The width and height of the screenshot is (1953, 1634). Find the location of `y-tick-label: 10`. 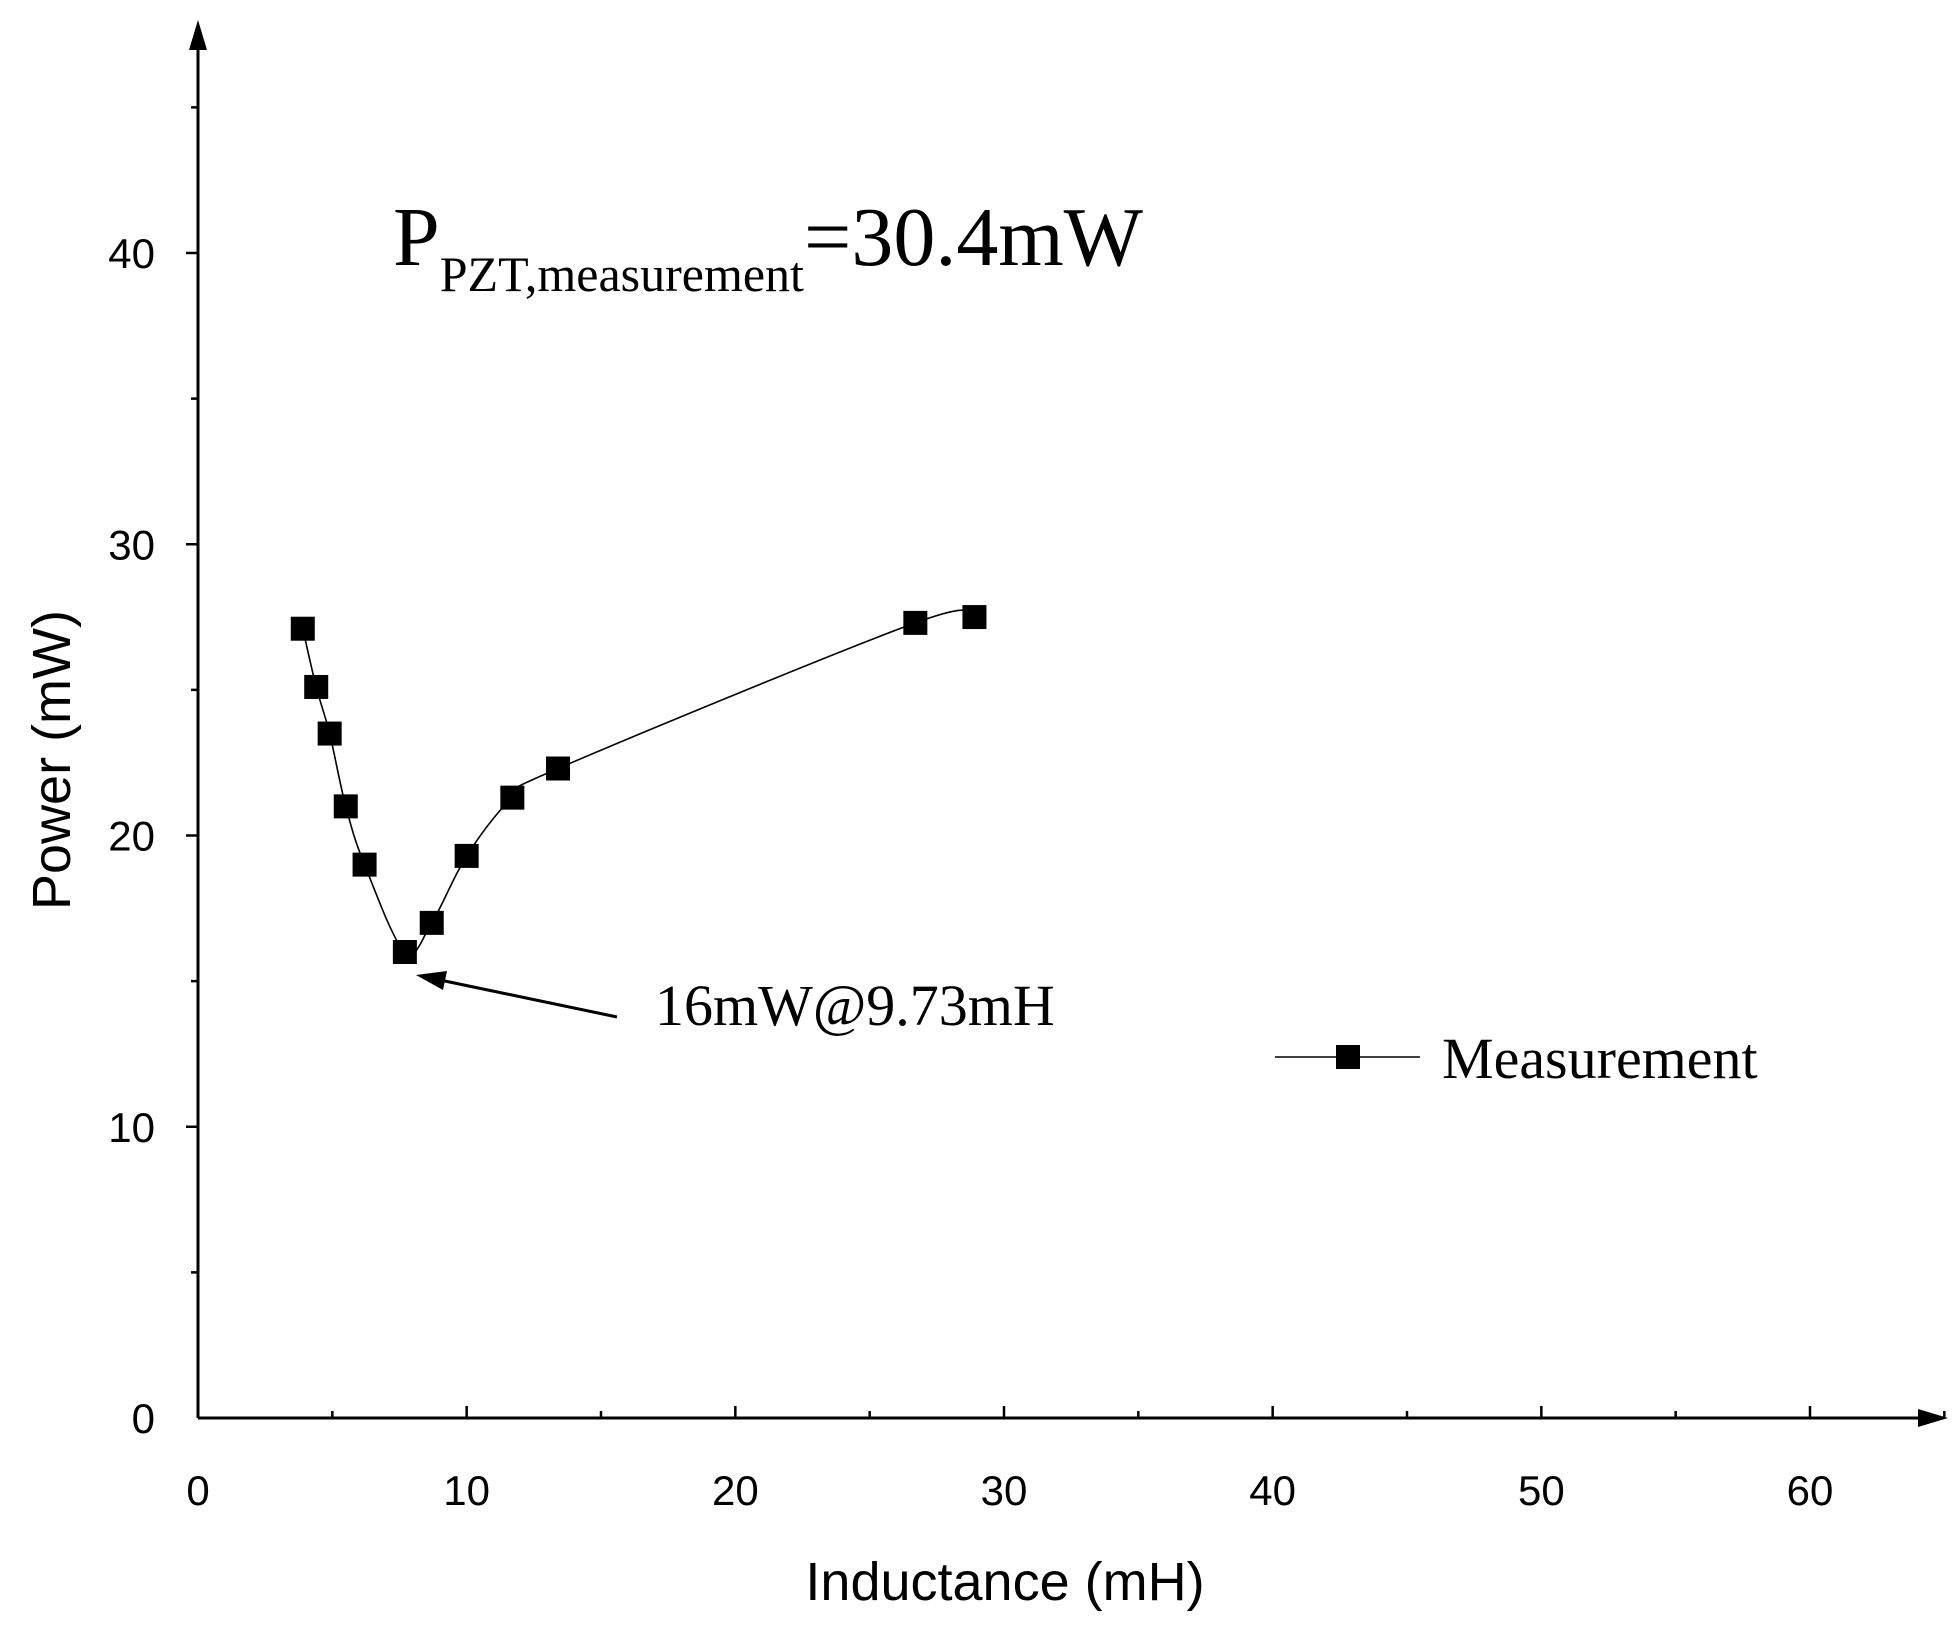

y-tick-label: 10 is located at coordinates (131, 1127).